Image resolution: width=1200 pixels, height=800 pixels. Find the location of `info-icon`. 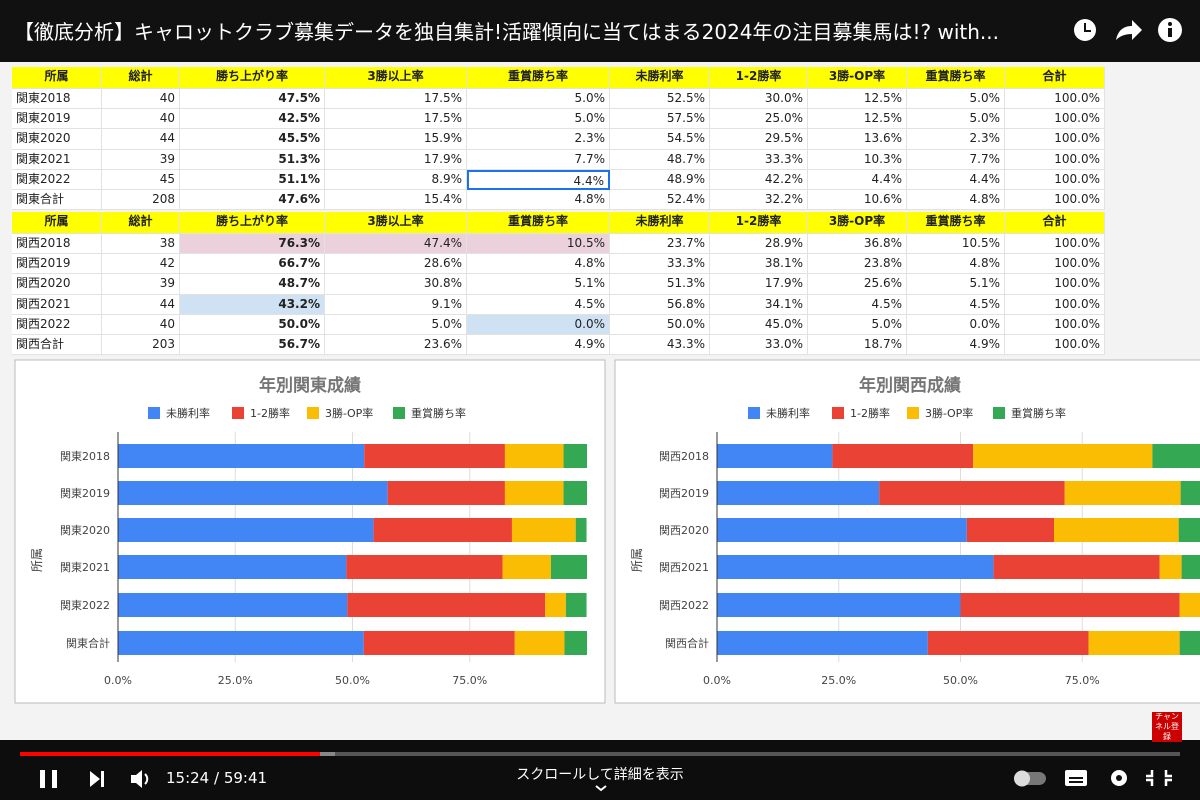

info-icon is located at coordinates (1170, 30).